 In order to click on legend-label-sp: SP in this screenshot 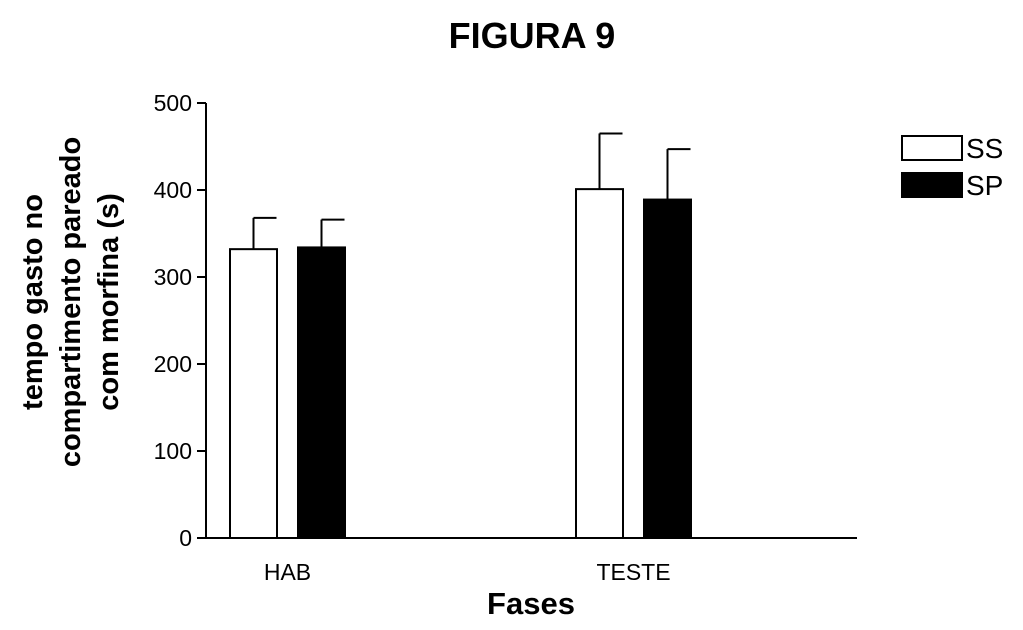, I will do `click(984, 185)`.